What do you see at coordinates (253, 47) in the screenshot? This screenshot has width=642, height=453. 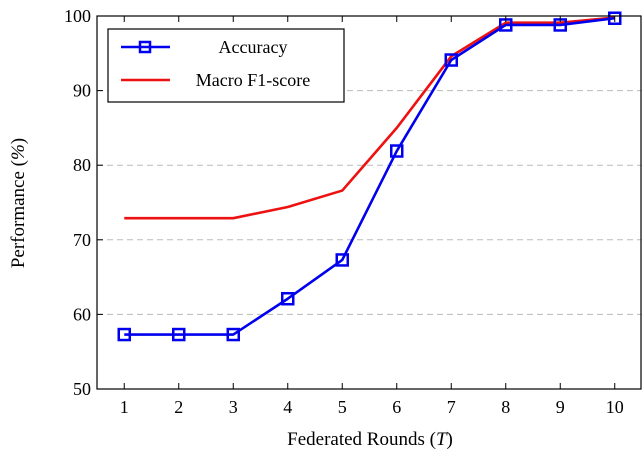 I see `legend-label-accuracy: Accuracy` at bounding box center [253, 47].